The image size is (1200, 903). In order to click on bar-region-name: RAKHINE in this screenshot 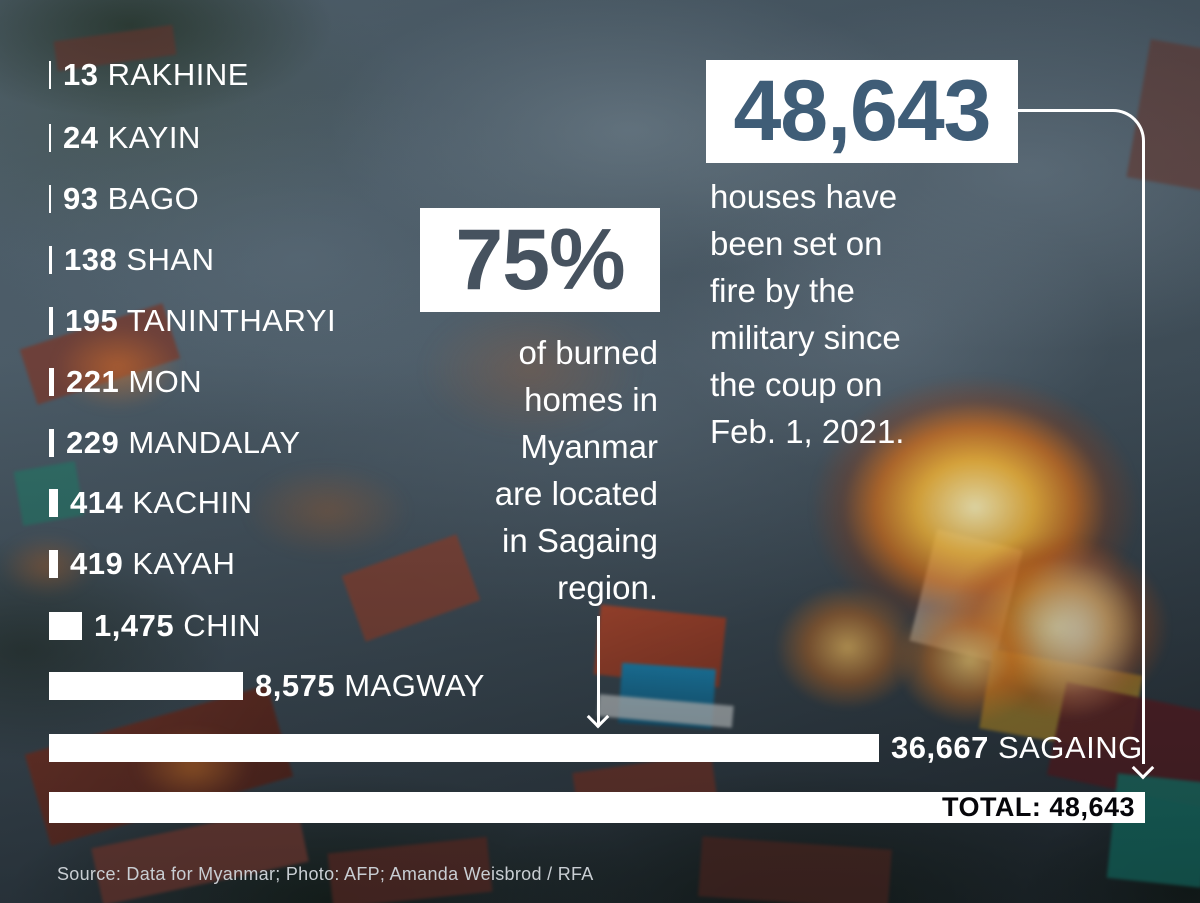, I will do `click(173, 74)`.